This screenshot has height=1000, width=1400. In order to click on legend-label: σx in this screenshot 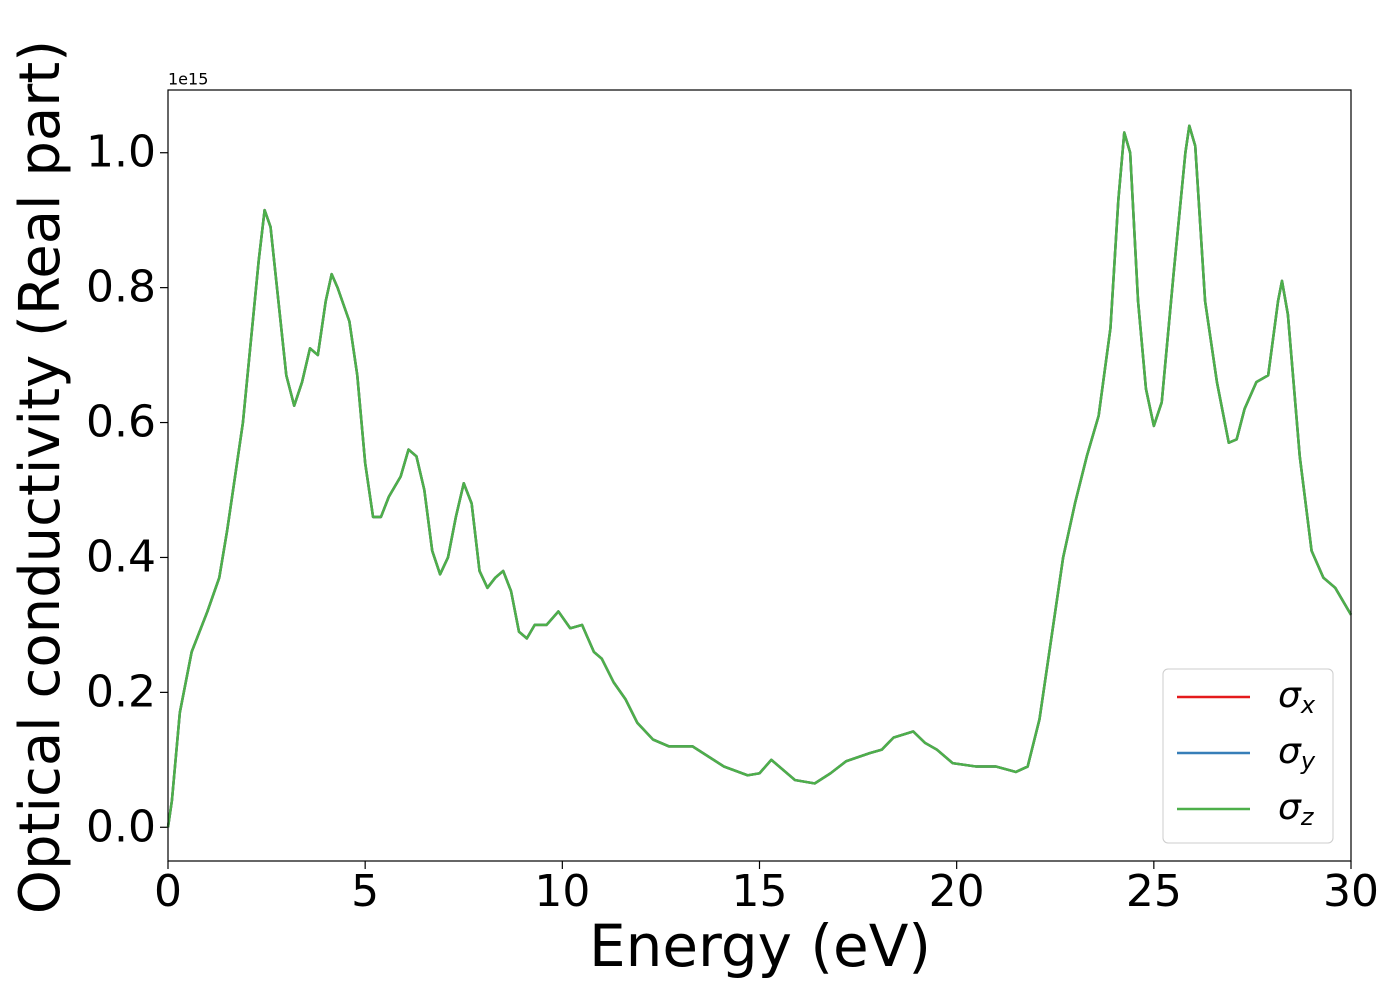, I will do `click(1297, 697)`.